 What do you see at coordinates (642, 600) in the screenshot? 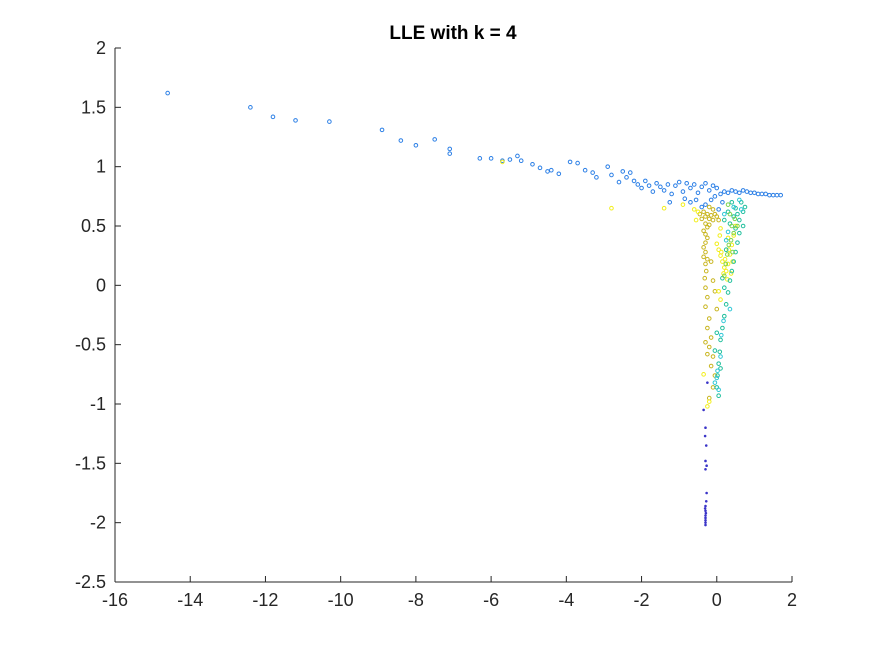
I see `x-tick-label: -2` at bounding box center [642, 600].